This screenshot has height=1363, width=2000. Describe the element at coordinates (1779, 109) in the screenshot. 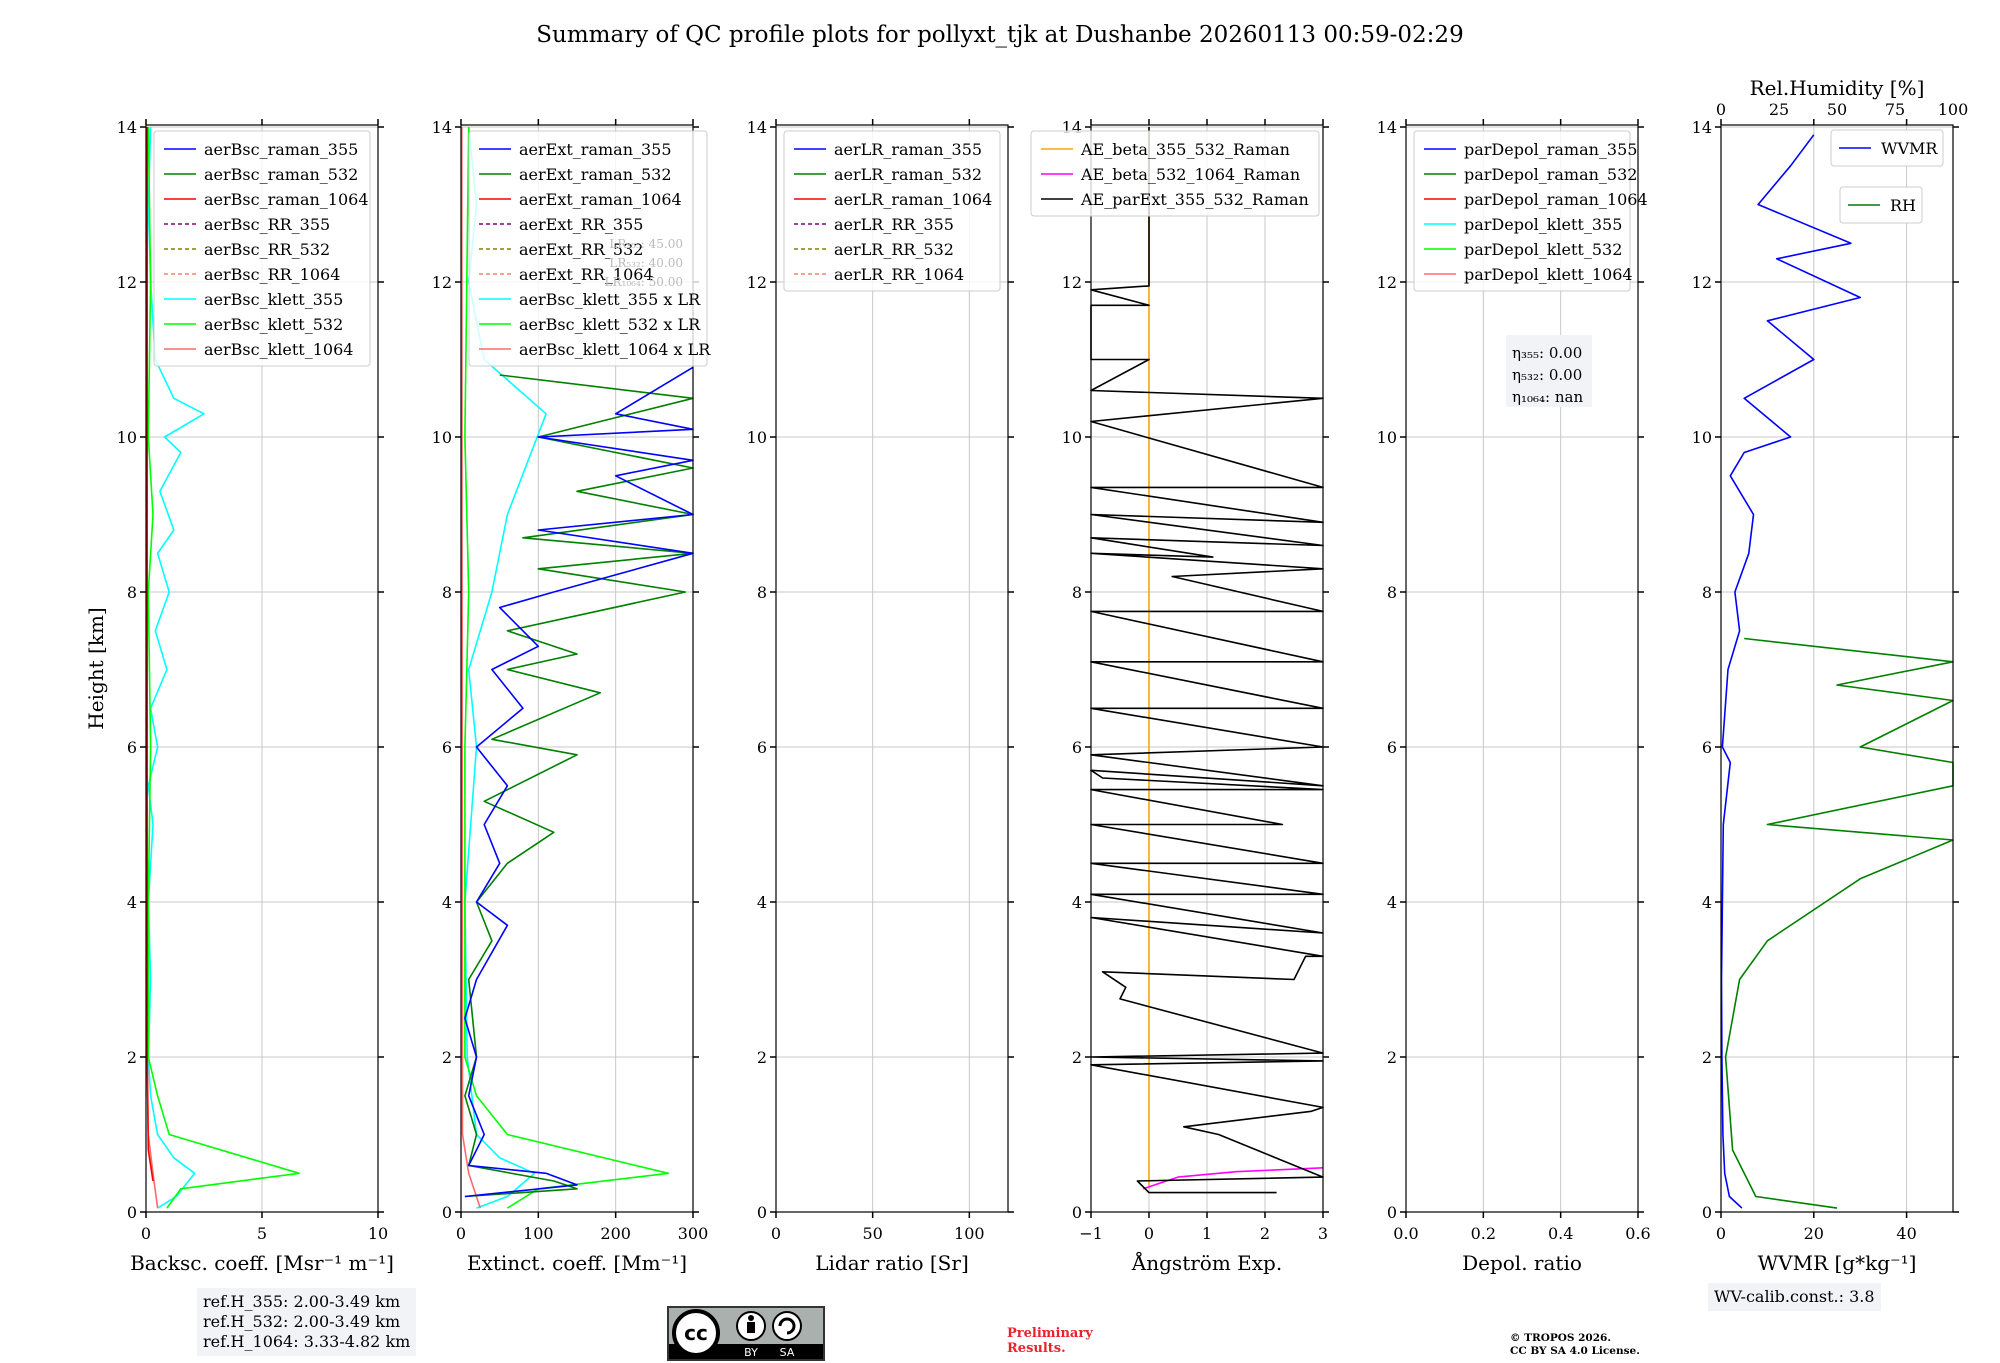

I see `top-tick-label: 25` at that location.